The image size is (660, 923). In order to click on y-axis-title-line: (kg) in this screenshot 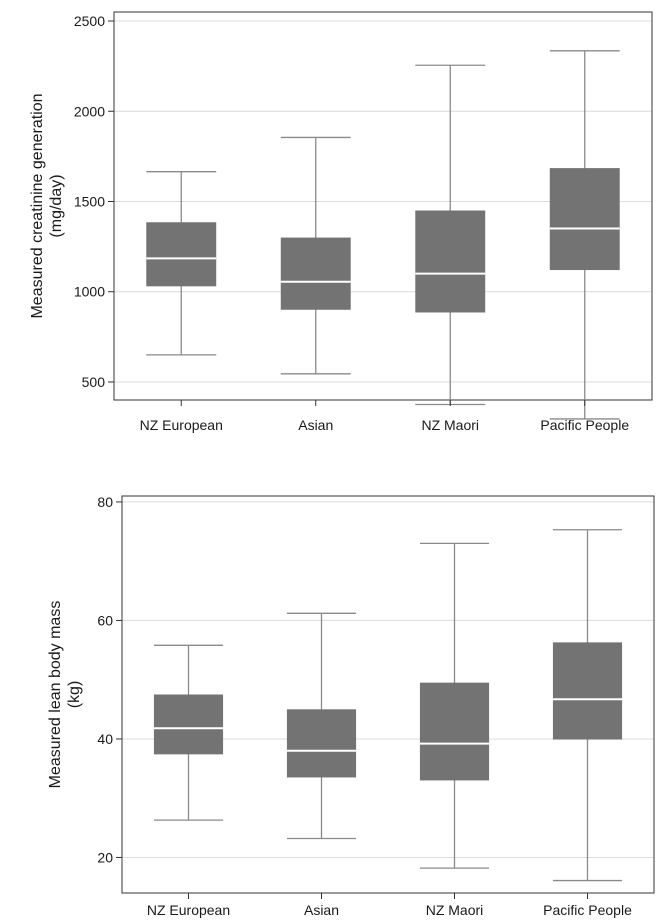, I will do `click(74, 695)`.